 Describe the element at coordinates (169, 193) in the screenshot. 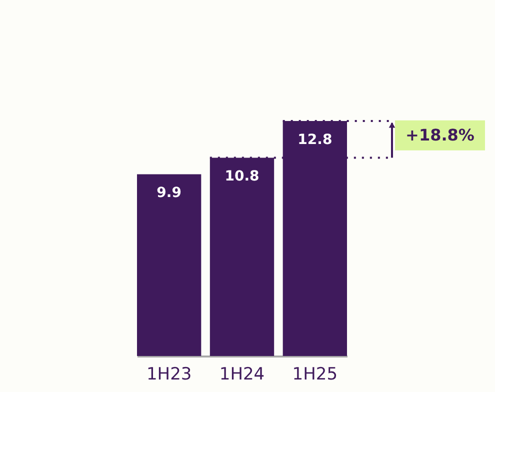

I see `data-label: 9.9` at that location.